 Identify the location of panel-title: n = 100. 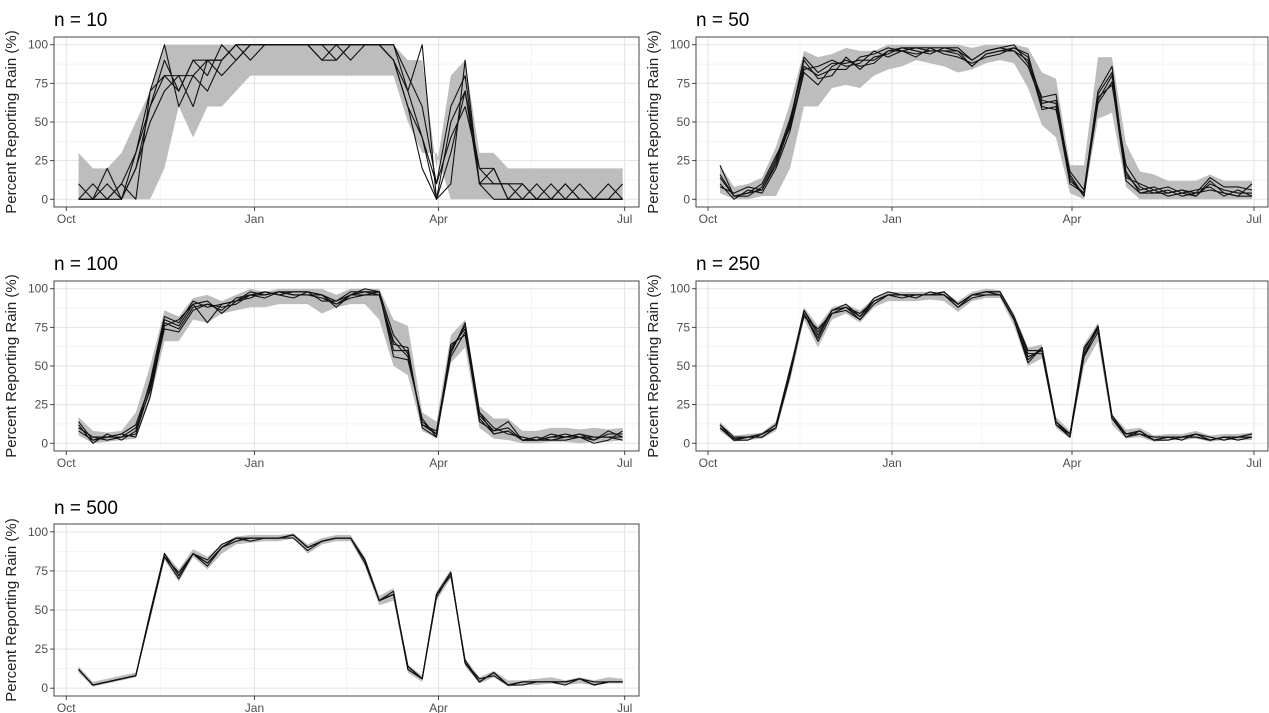
(86, 264).